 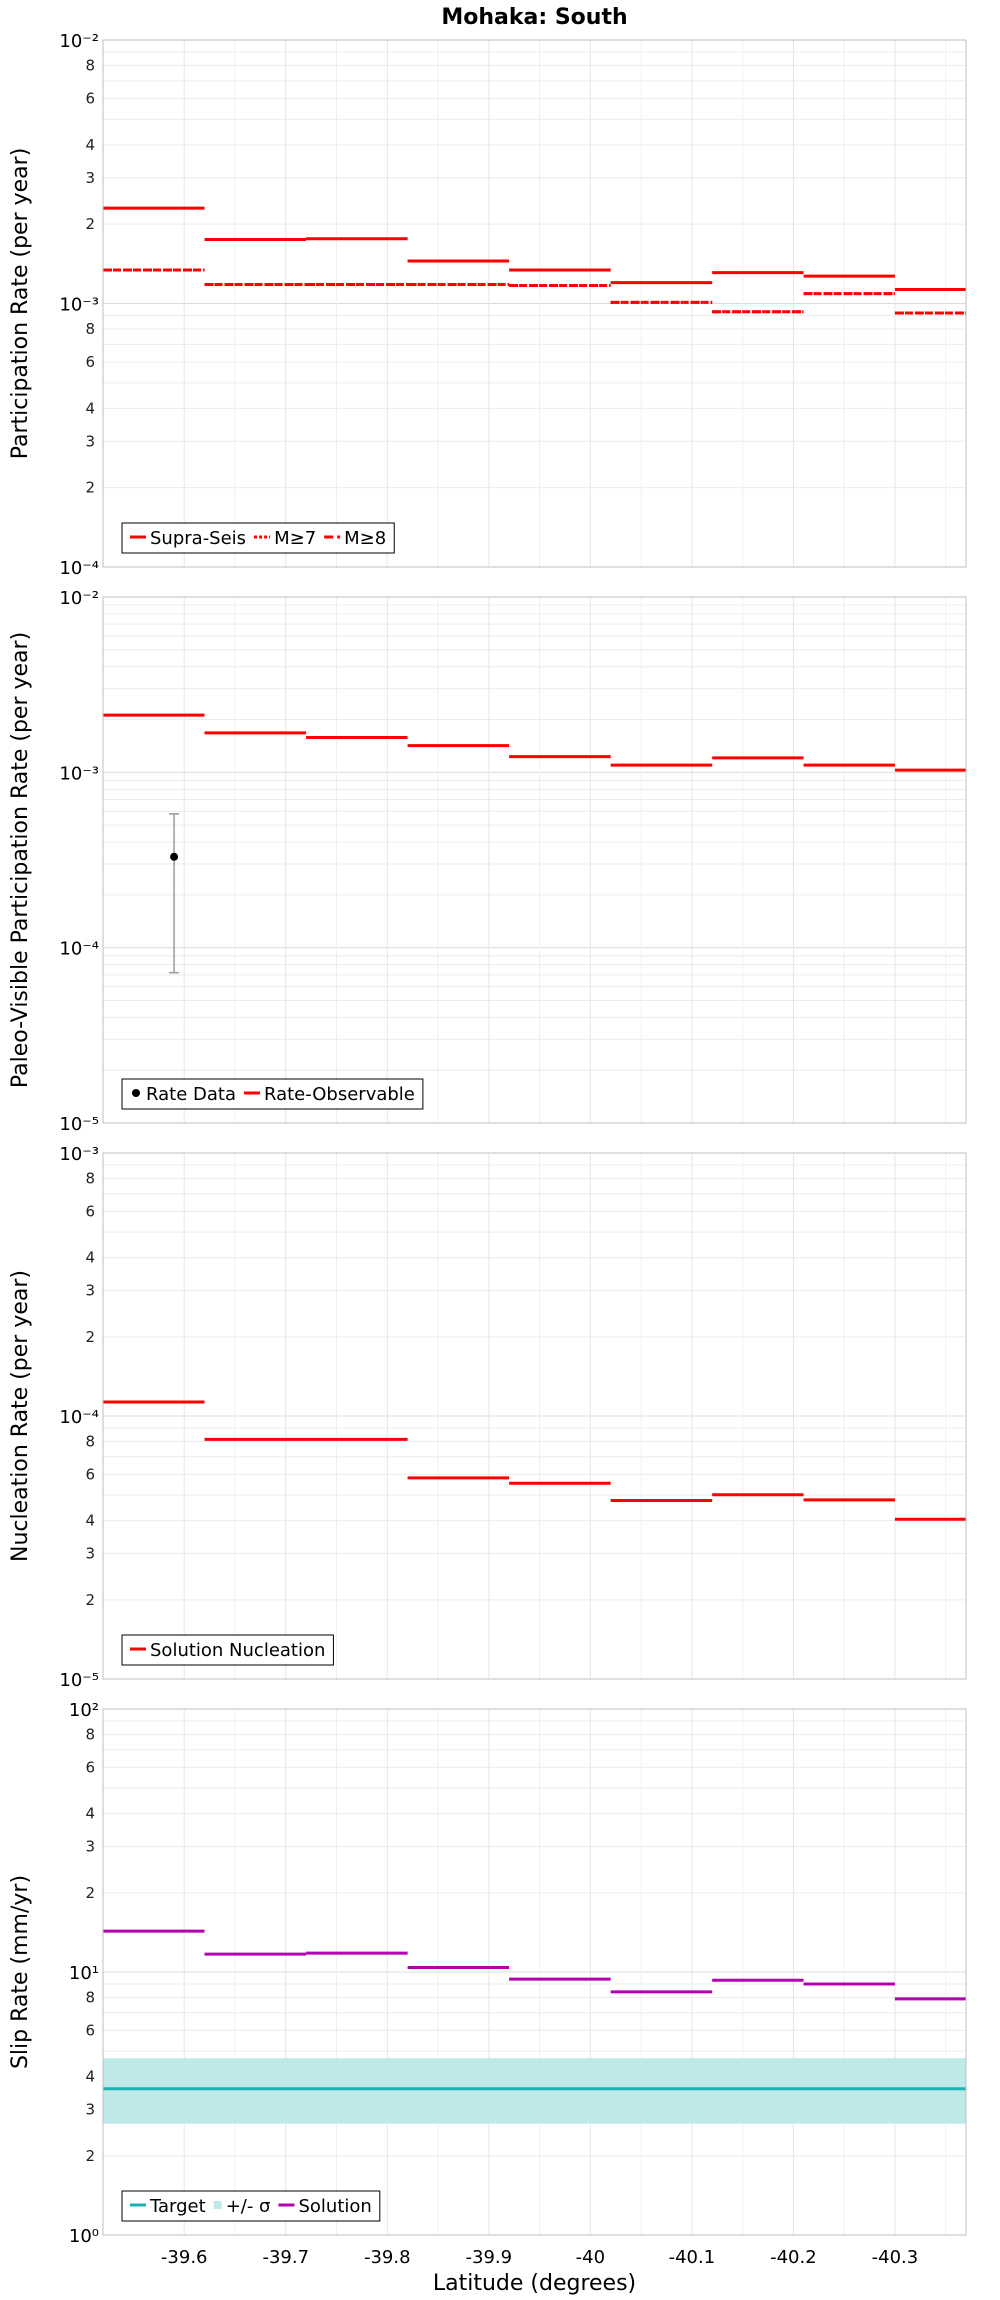 I want to click on x-tick-label: -39.8, so click(x=387, y=2257).